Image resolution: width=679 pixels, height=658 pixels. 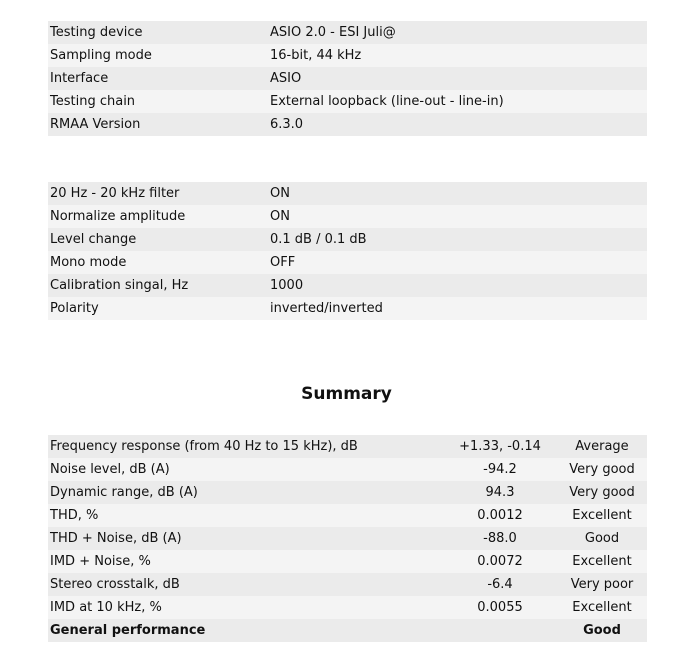 What do you see at coordinates (457, 124) in the screenshot?
I see `row-value: 6.3.0` at bounding box center [457, 124].